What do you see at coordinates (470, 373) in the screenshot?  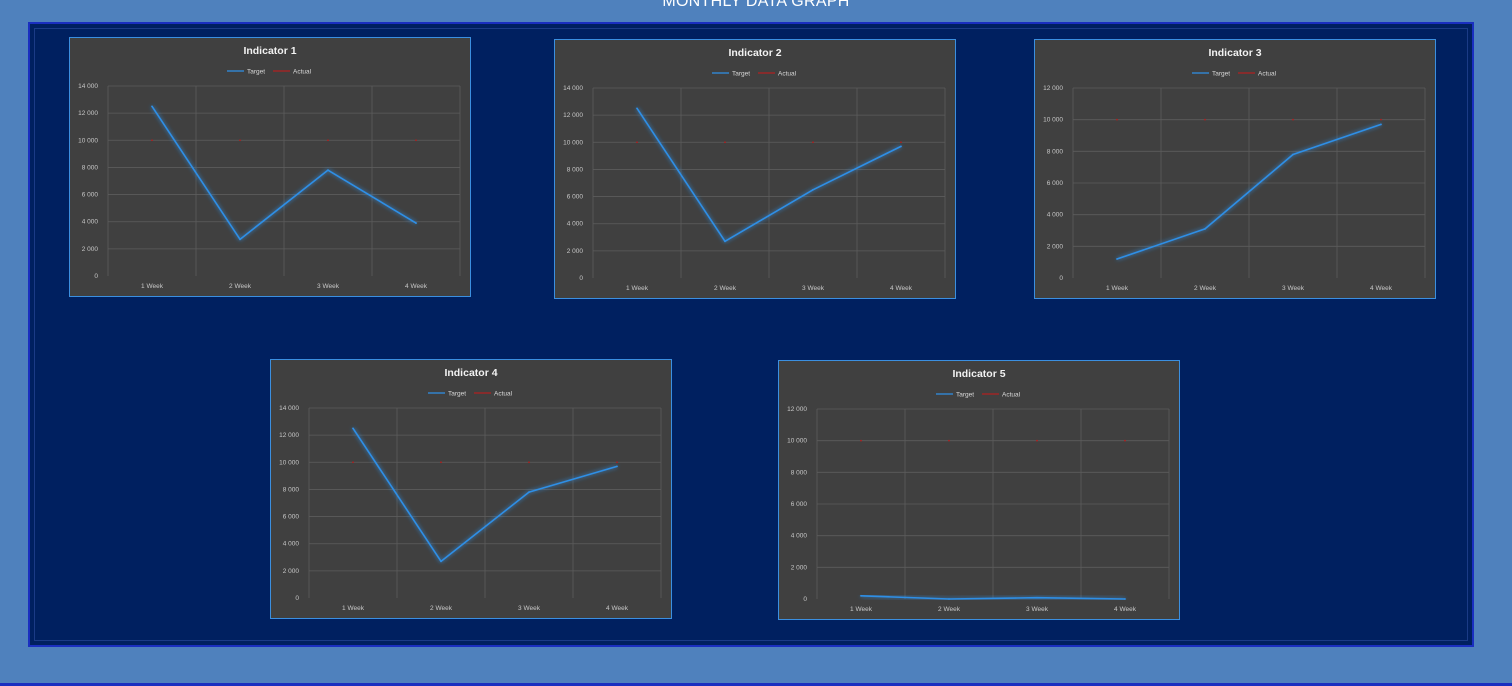 I see `chart-title: Indicator 4` at bounding box center [470, 373].